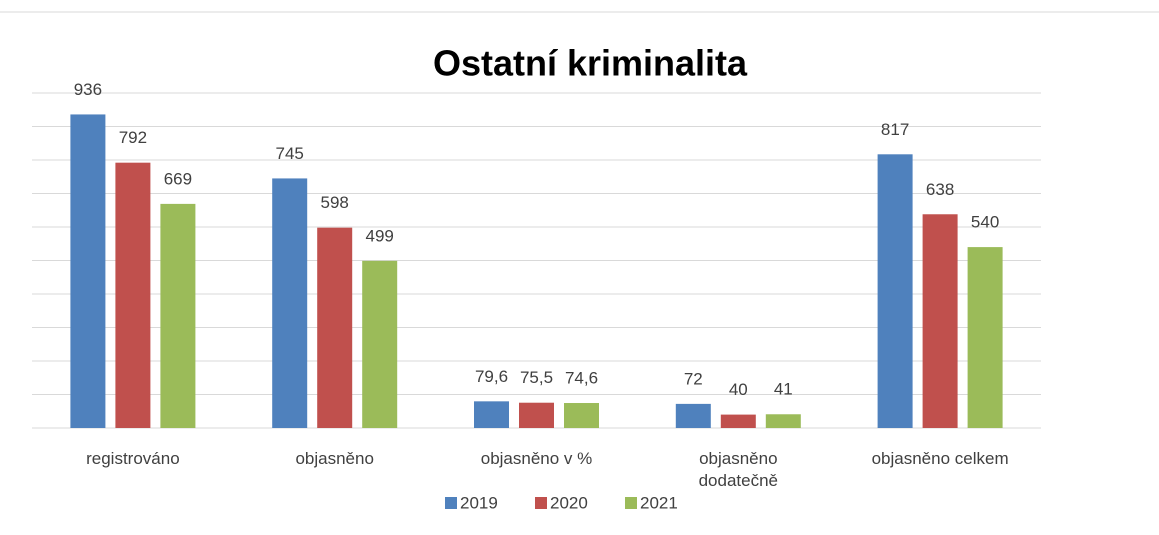 The height and width of the screenshot is (535, 1159). Describe the element at coordinates (738, 389) in the screenshot. I see `value-label: 40` at that location.